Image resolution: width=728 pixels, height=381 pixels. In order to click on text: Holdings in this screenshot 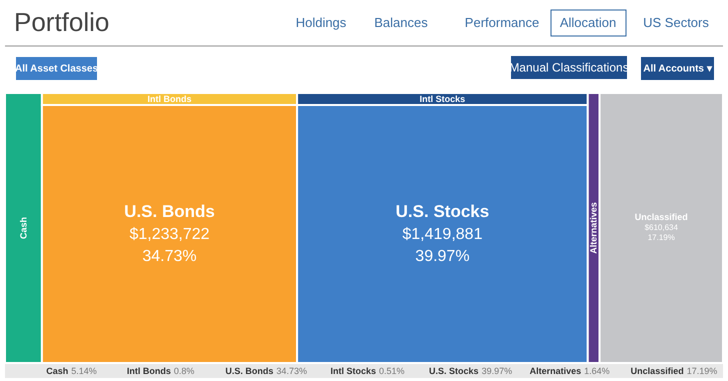, I will do `click(321, 22)`.